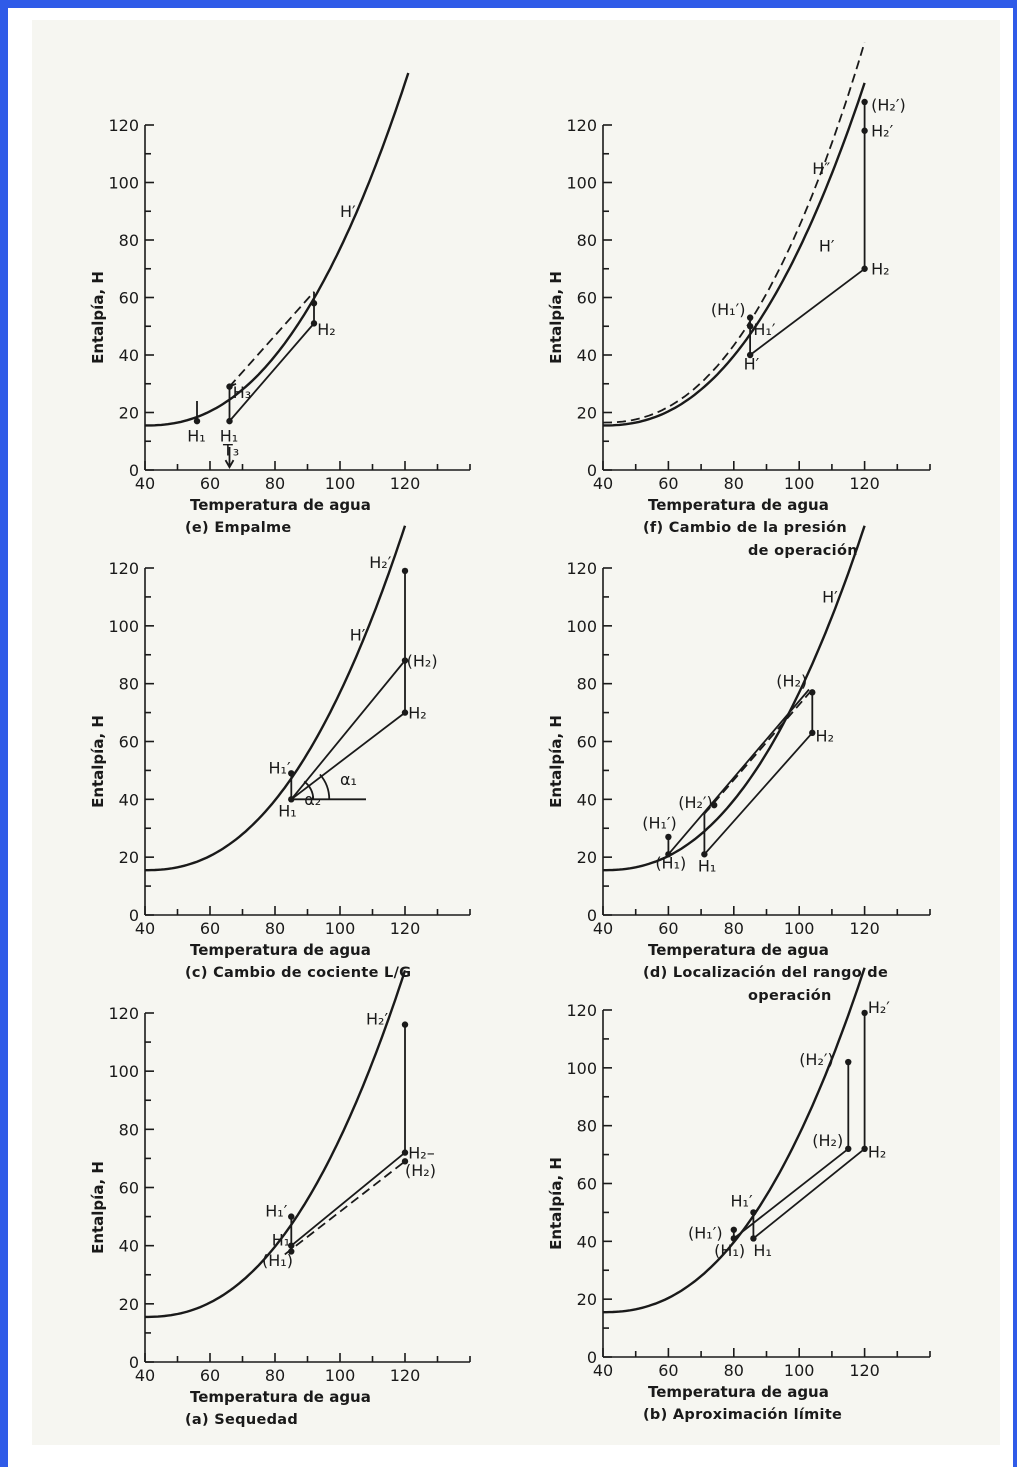  I want to click on x-tick-label: 120, so click(864, 928).